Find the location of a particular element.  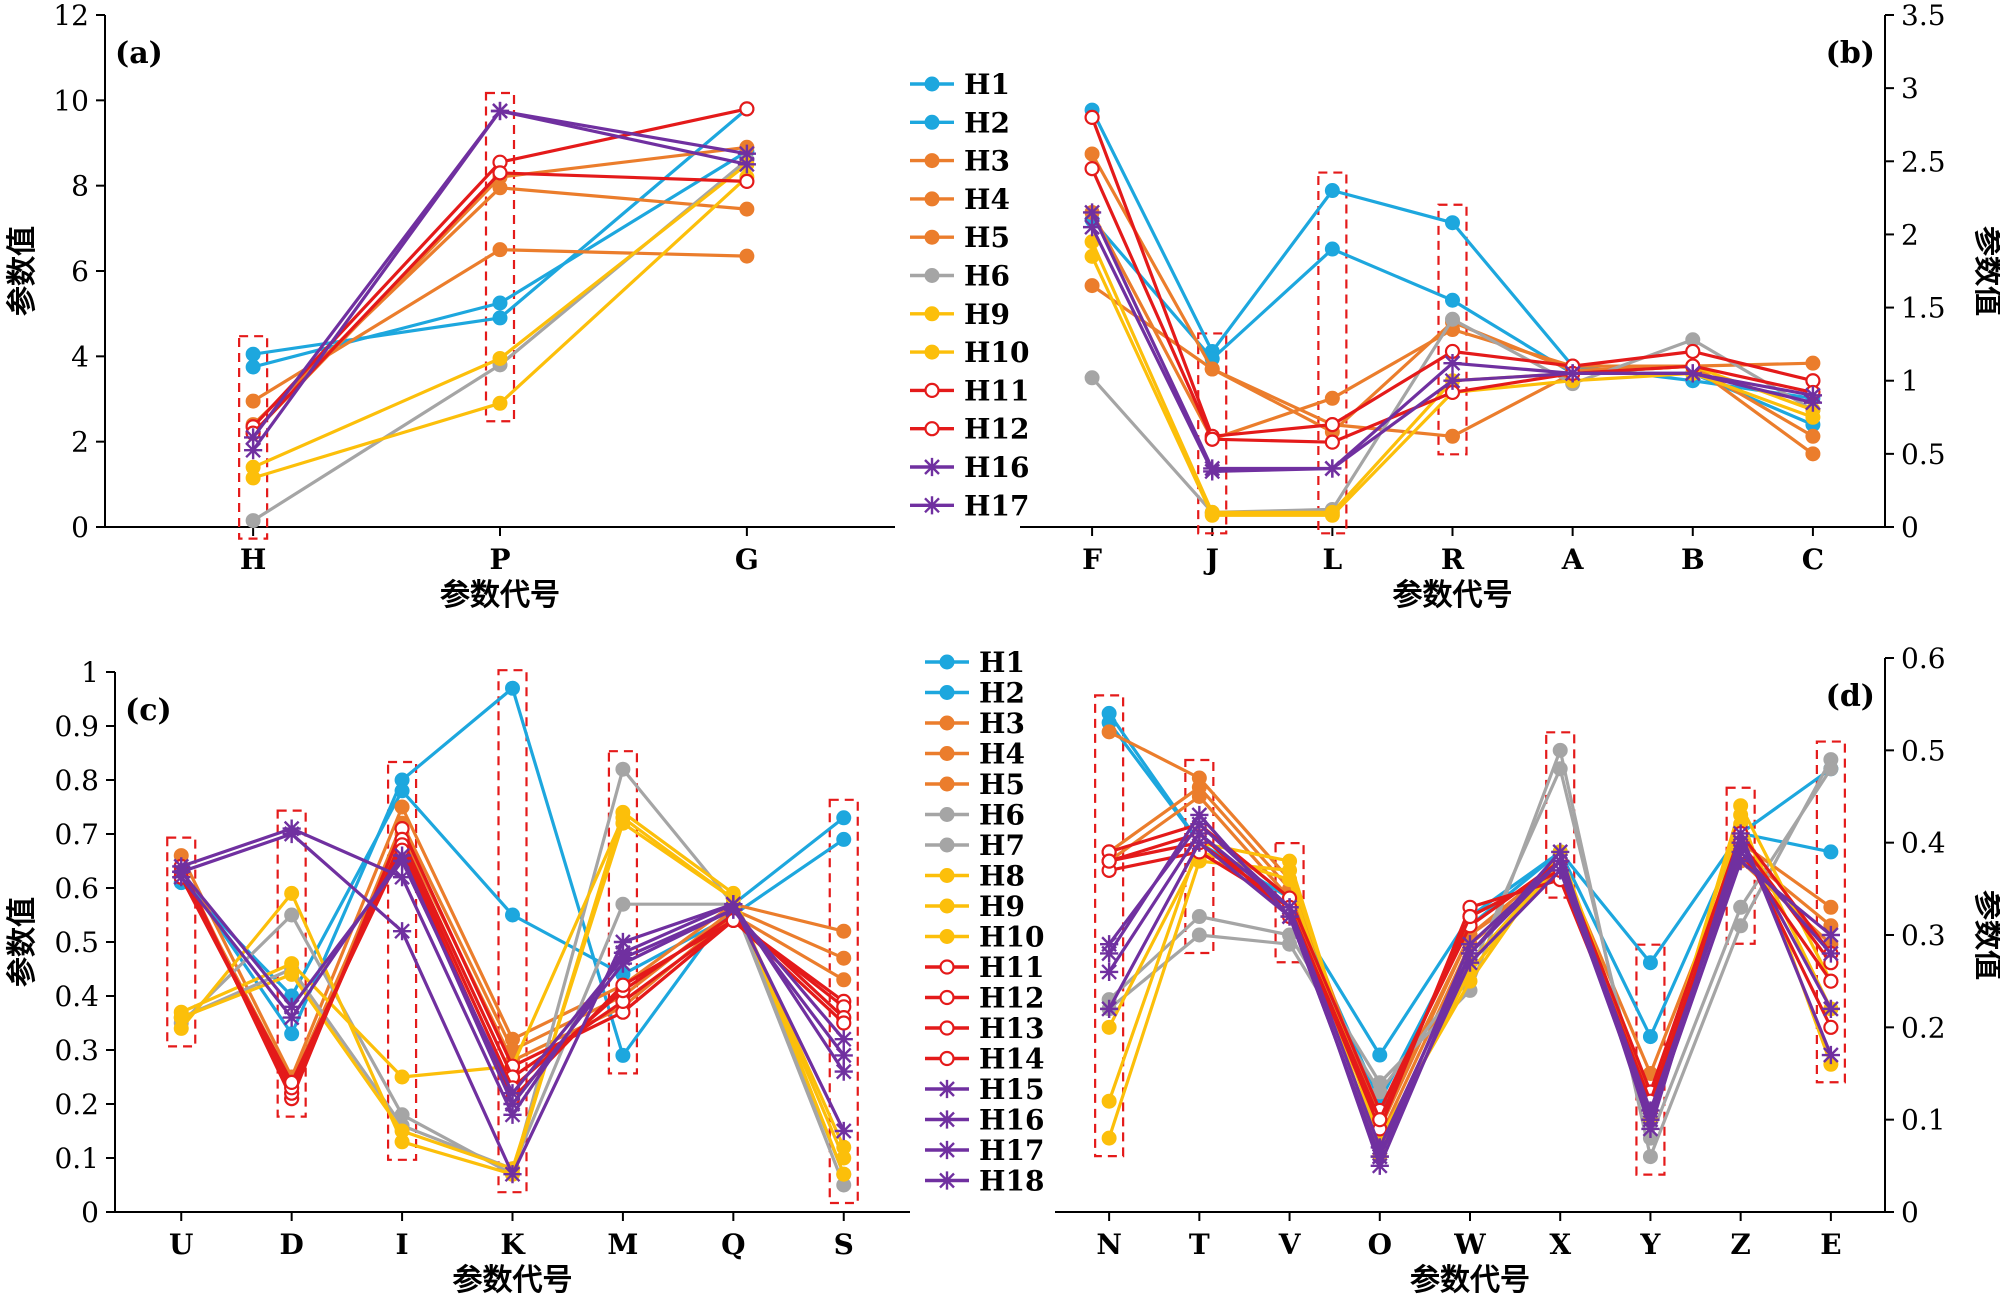

legend-label: H2 is located at coordinates (987, 122).